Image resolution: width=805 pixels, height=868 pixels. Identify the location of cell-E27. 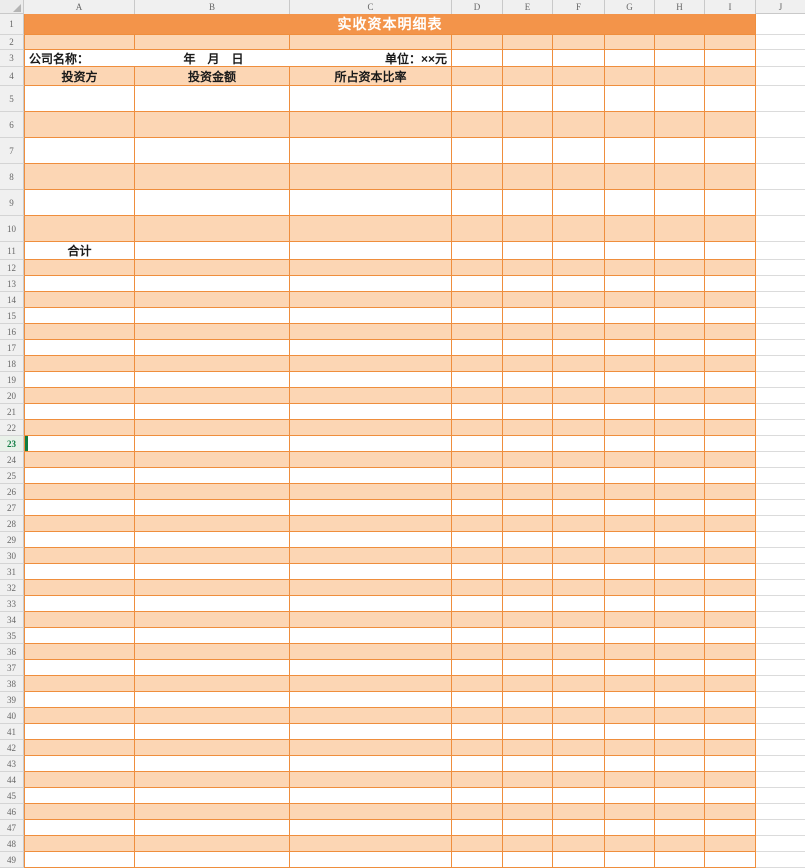
(528, 508).